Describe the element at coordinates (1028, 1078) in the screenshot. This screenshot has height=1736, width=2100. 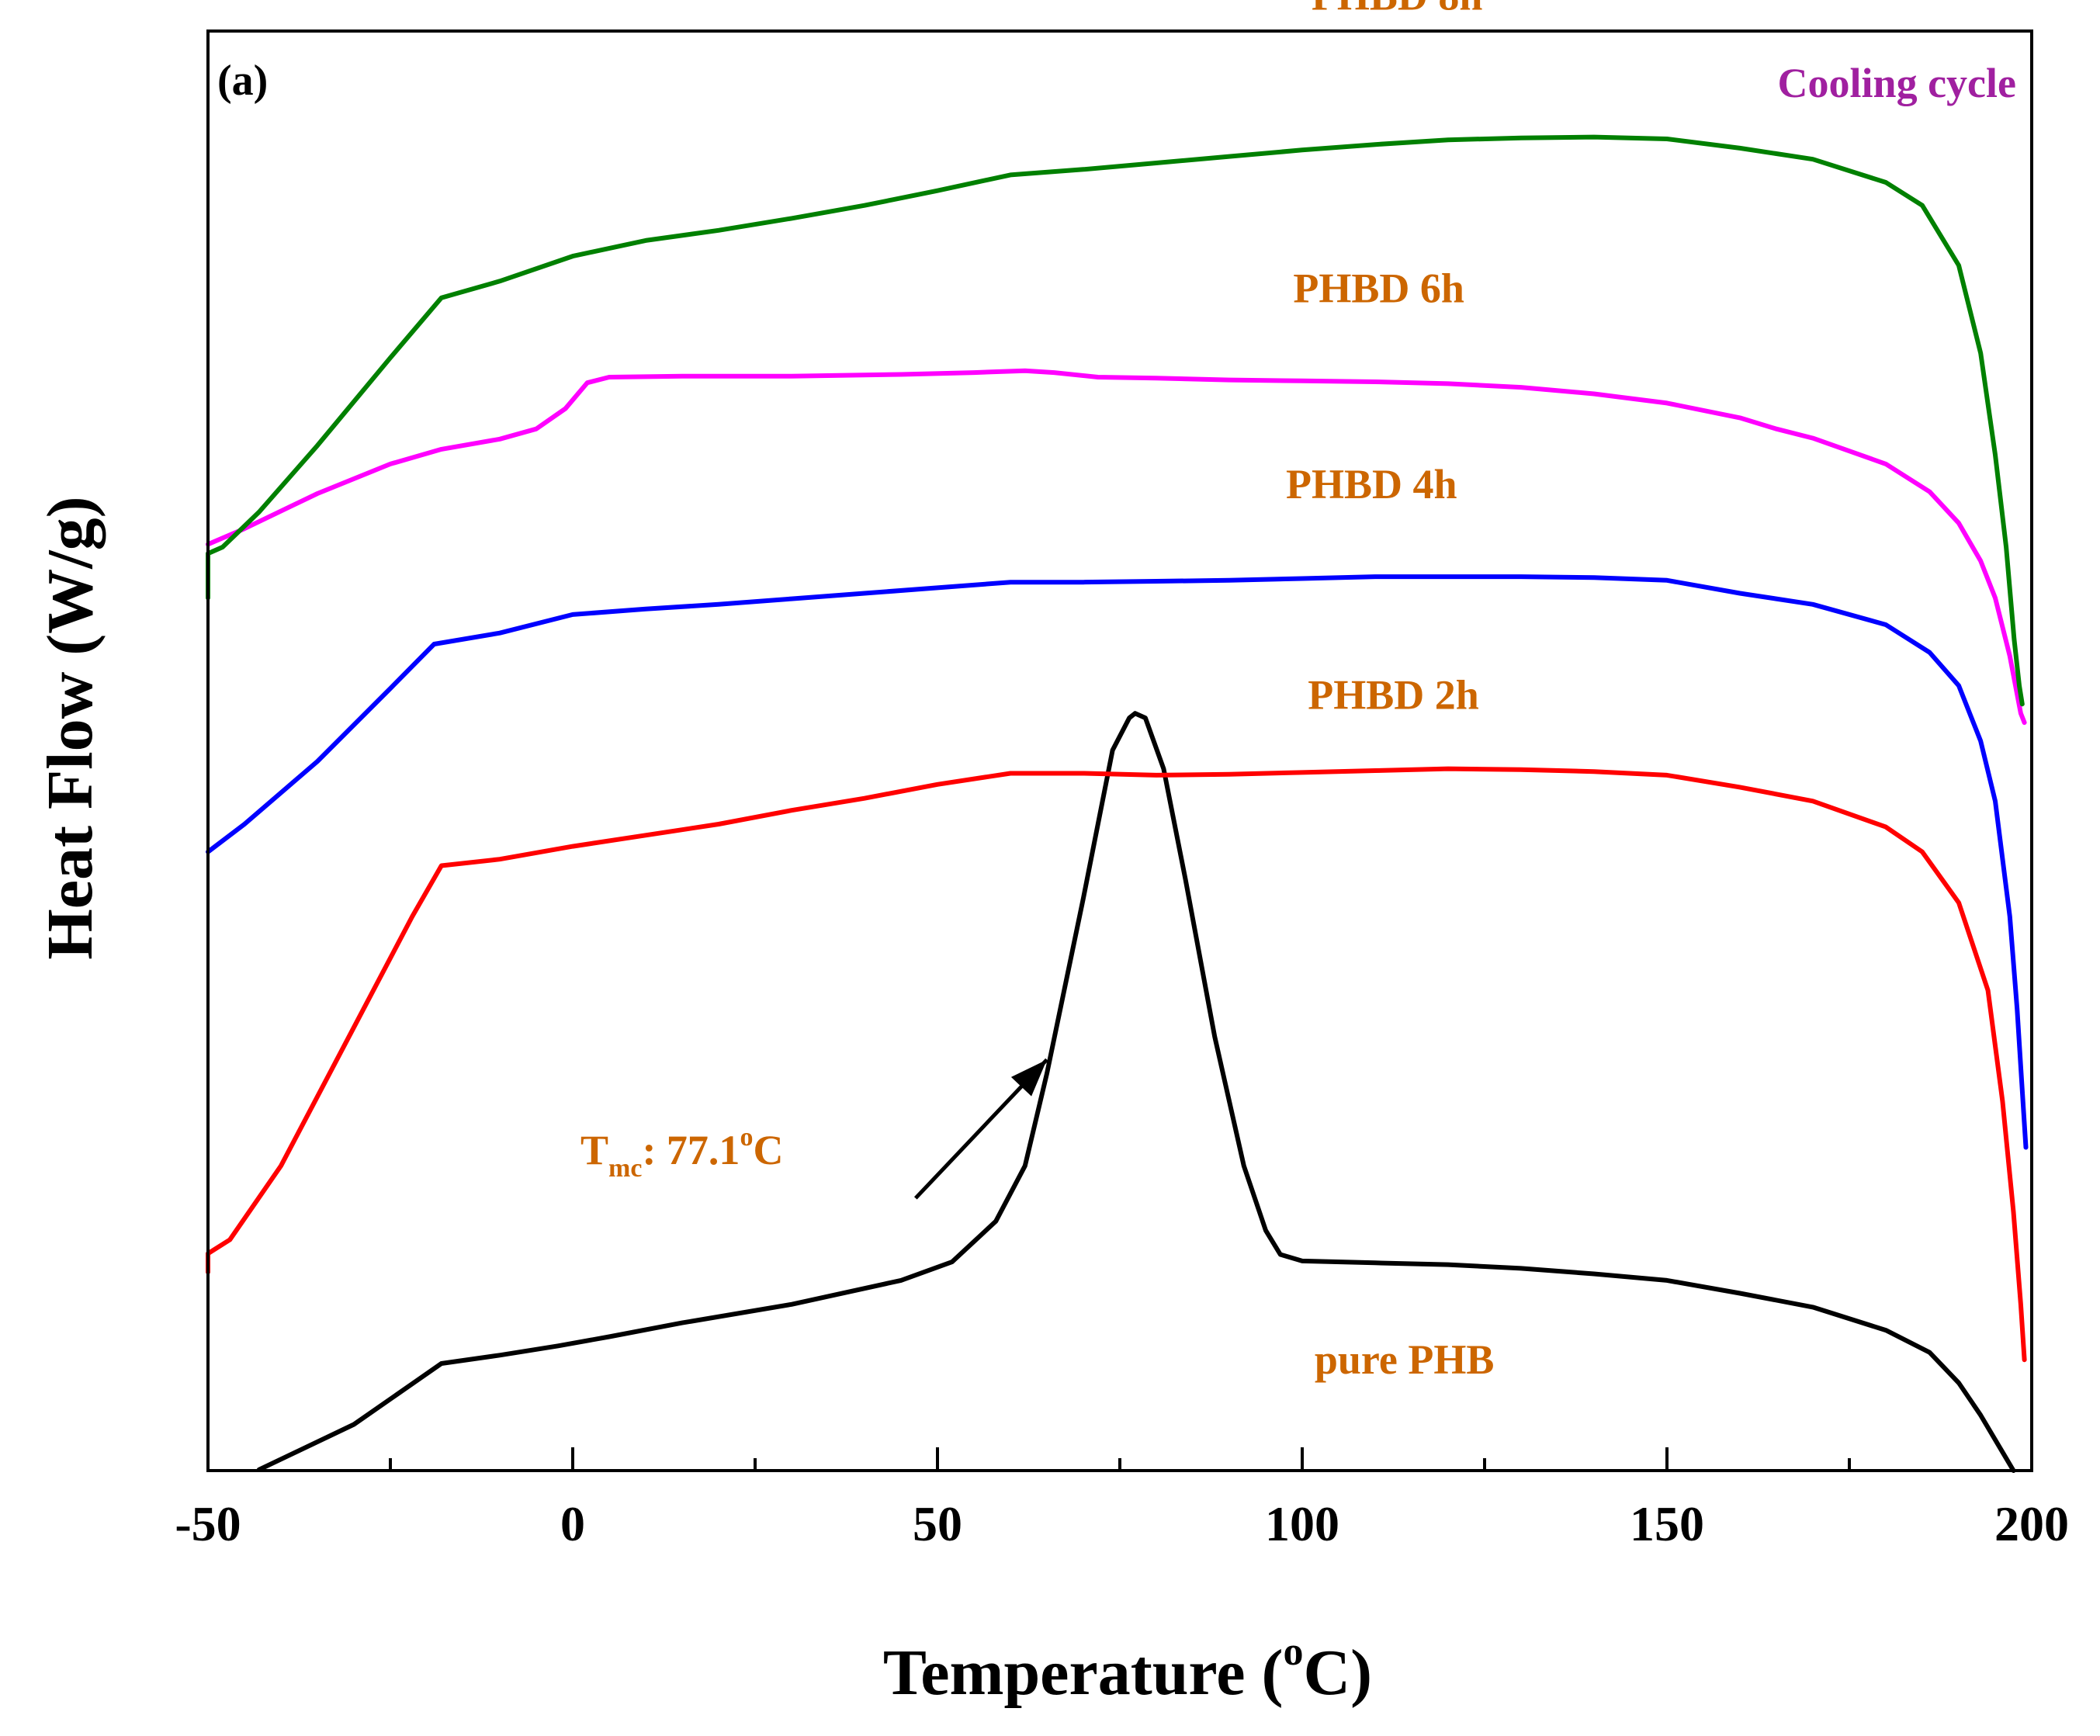
I see `annotation-arrow-head` at that location.